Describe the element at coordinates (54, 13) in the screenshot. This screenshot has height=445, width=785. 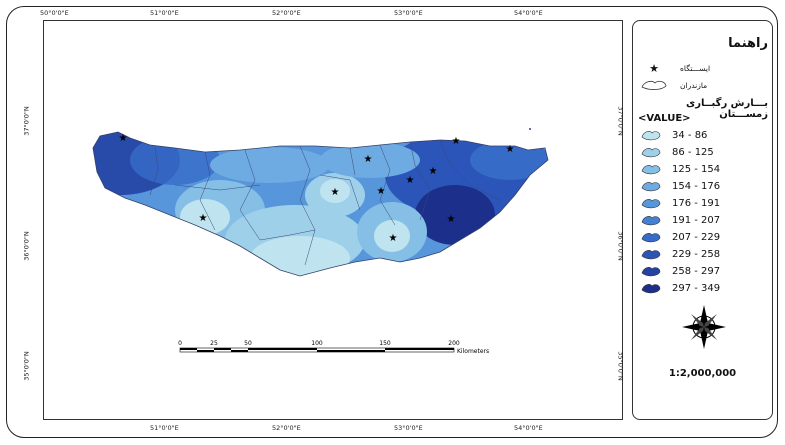
I see `top-coord-label: 50°0'0"E` at that location.